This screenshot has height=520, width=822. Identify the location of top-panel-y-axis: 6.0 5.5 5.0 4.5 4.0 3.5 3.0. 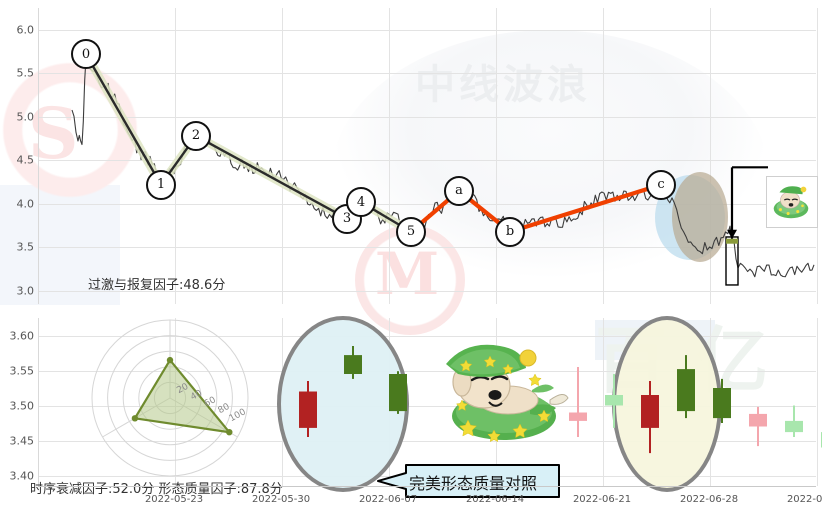
(17, 156).